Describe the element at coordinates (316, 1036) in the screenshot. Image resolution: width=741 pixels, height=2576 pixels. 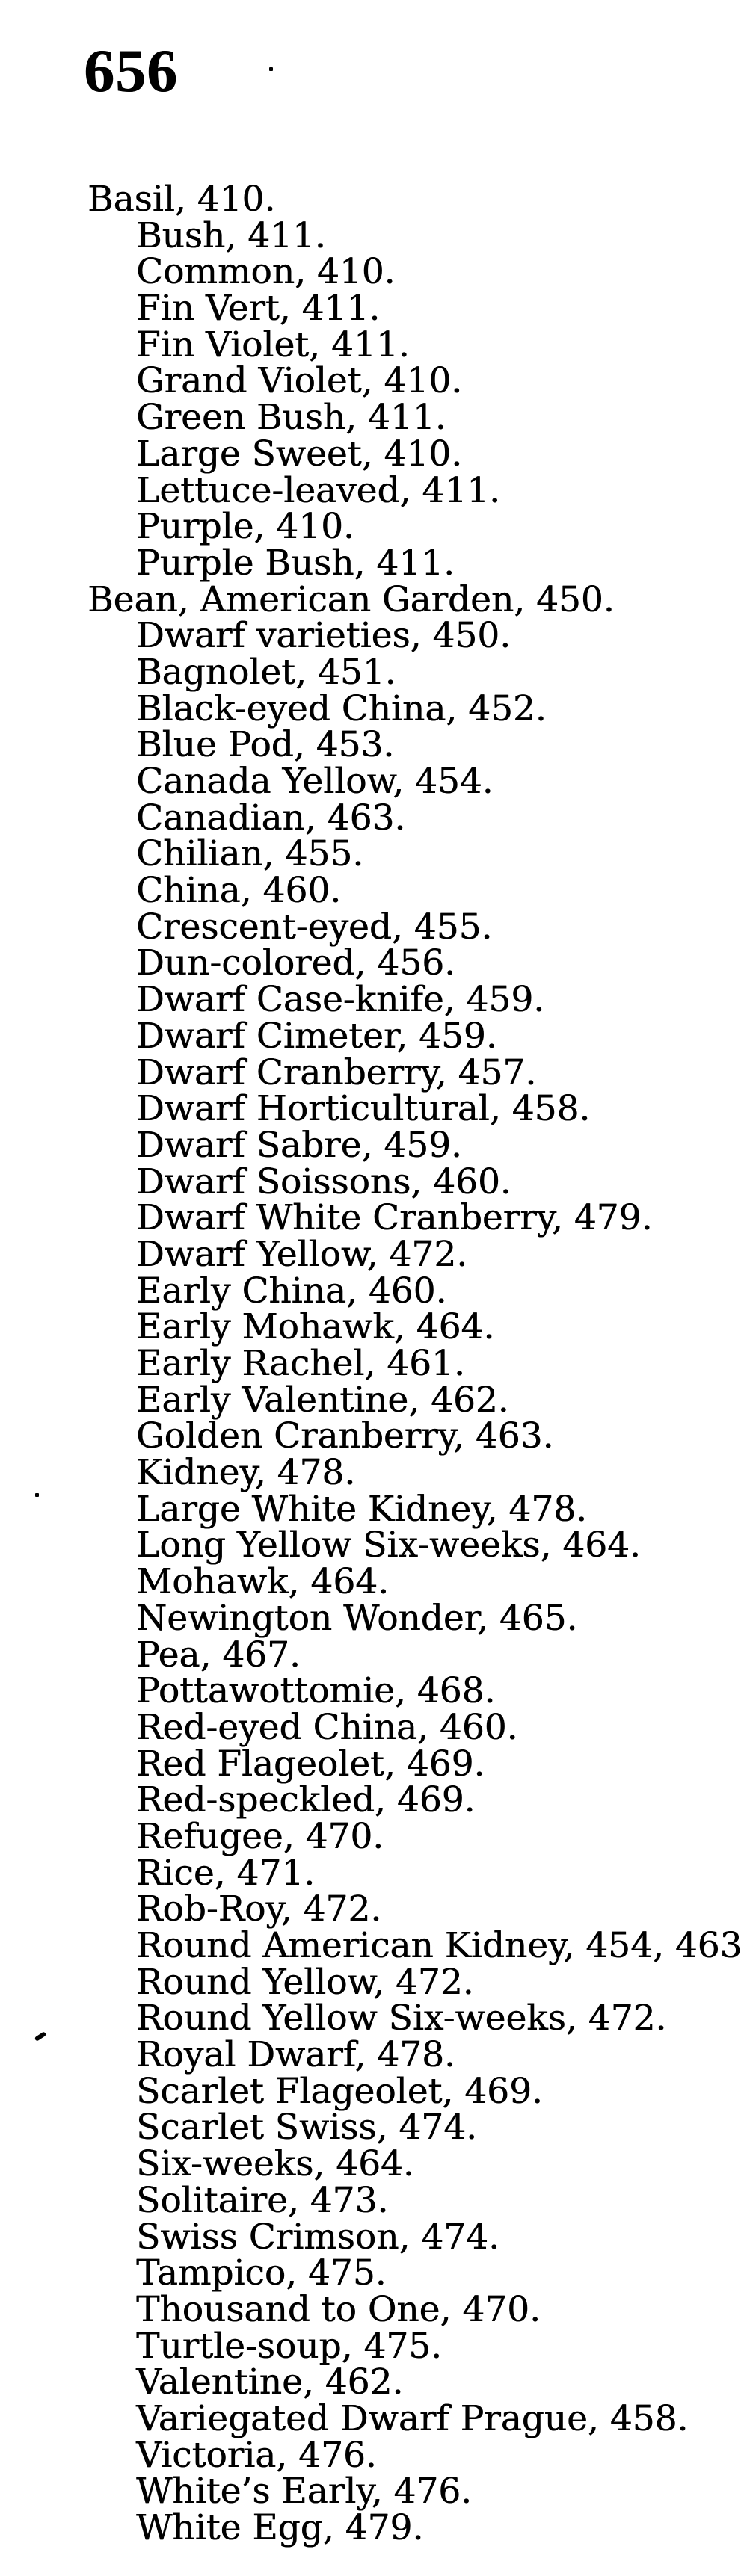
I see `index-entry: Dwarf Cimeter, 459.` at that location.